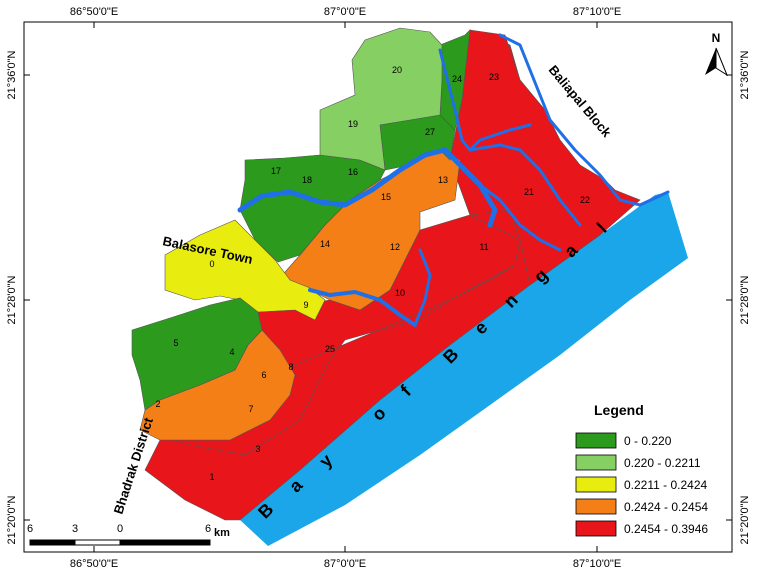  Describe the element at coordinates (386, 197) in the screenshot. I see `zone-label: 15` at that location.